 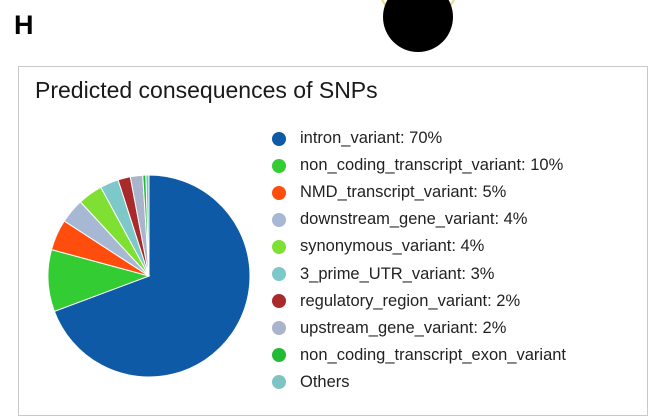 I want to click on legend-item: NMD_transcript_variant: 5%, so click(x=419, y=192).